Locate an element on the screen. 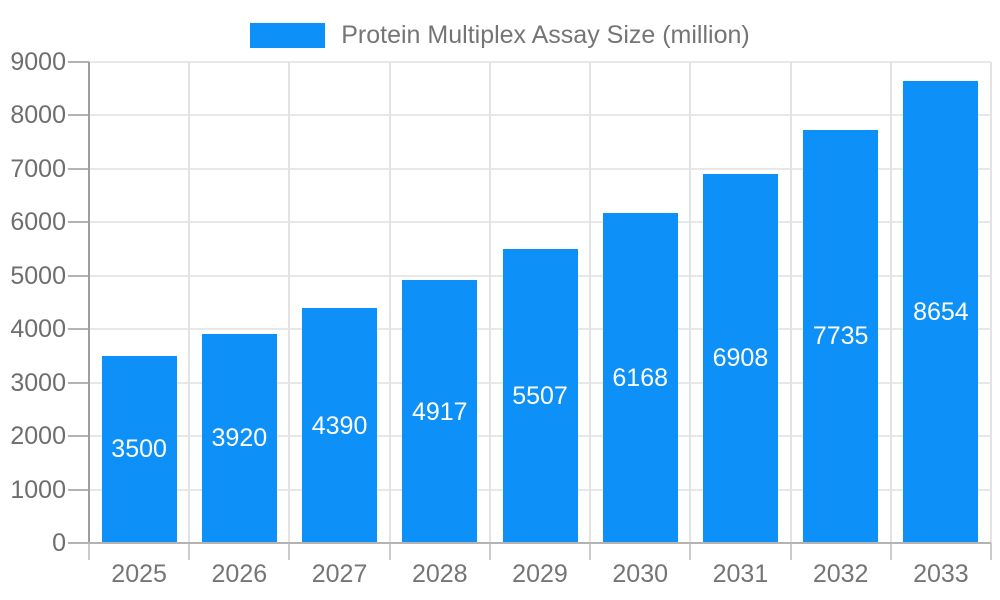 The image size is (1000, 600). bar-2026 is located at coordinates (239, 438).